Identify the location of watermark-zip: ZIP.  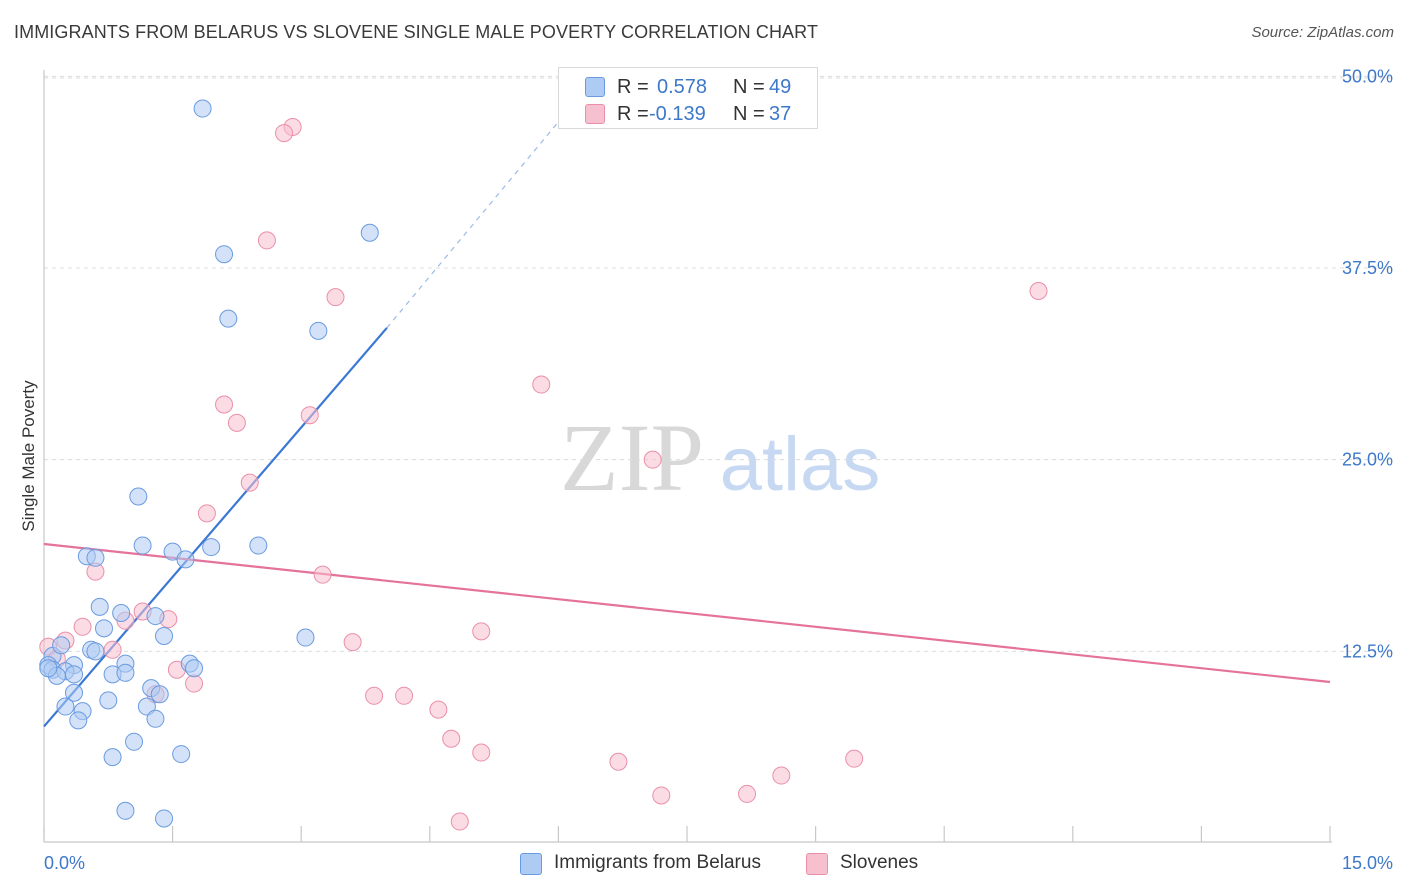
(632, 457).